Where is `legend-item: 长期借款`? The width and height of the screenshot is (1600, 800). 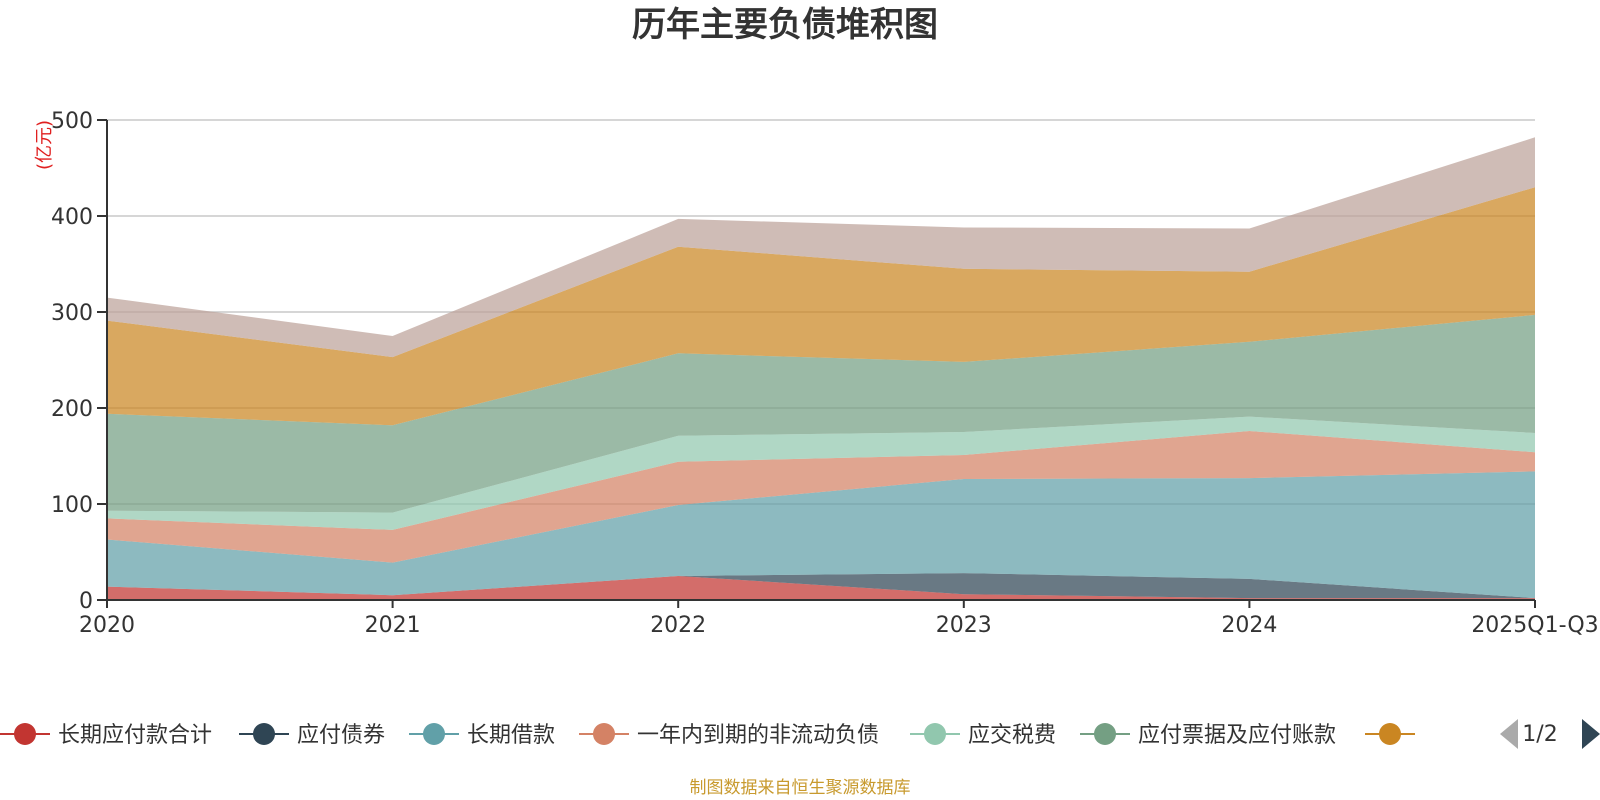 legend-item: 长期借款 is located at coordinates (482, 735).